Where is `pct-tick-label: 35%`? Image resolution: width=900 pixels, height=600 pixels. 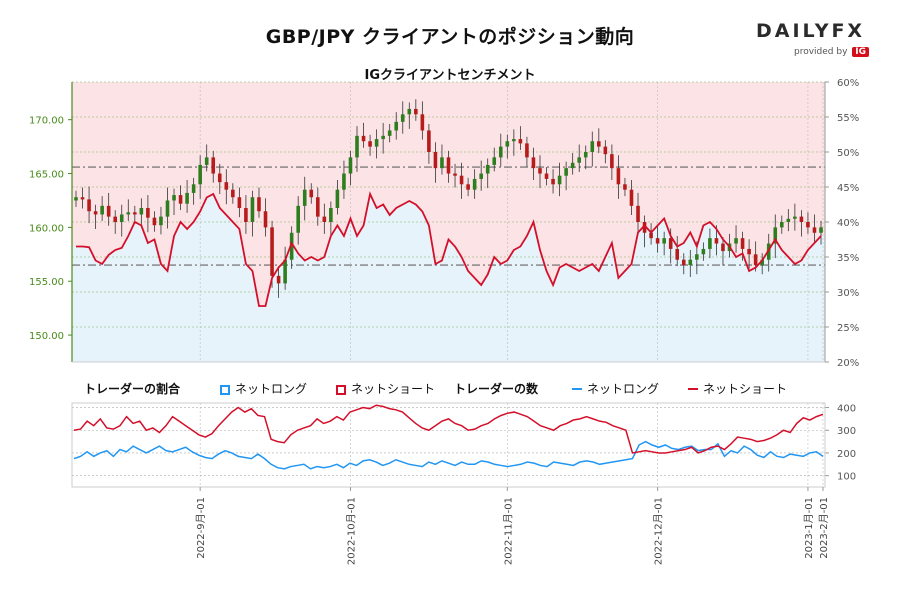
pct-tick-label: 35% is located at coordinates (848, 258).